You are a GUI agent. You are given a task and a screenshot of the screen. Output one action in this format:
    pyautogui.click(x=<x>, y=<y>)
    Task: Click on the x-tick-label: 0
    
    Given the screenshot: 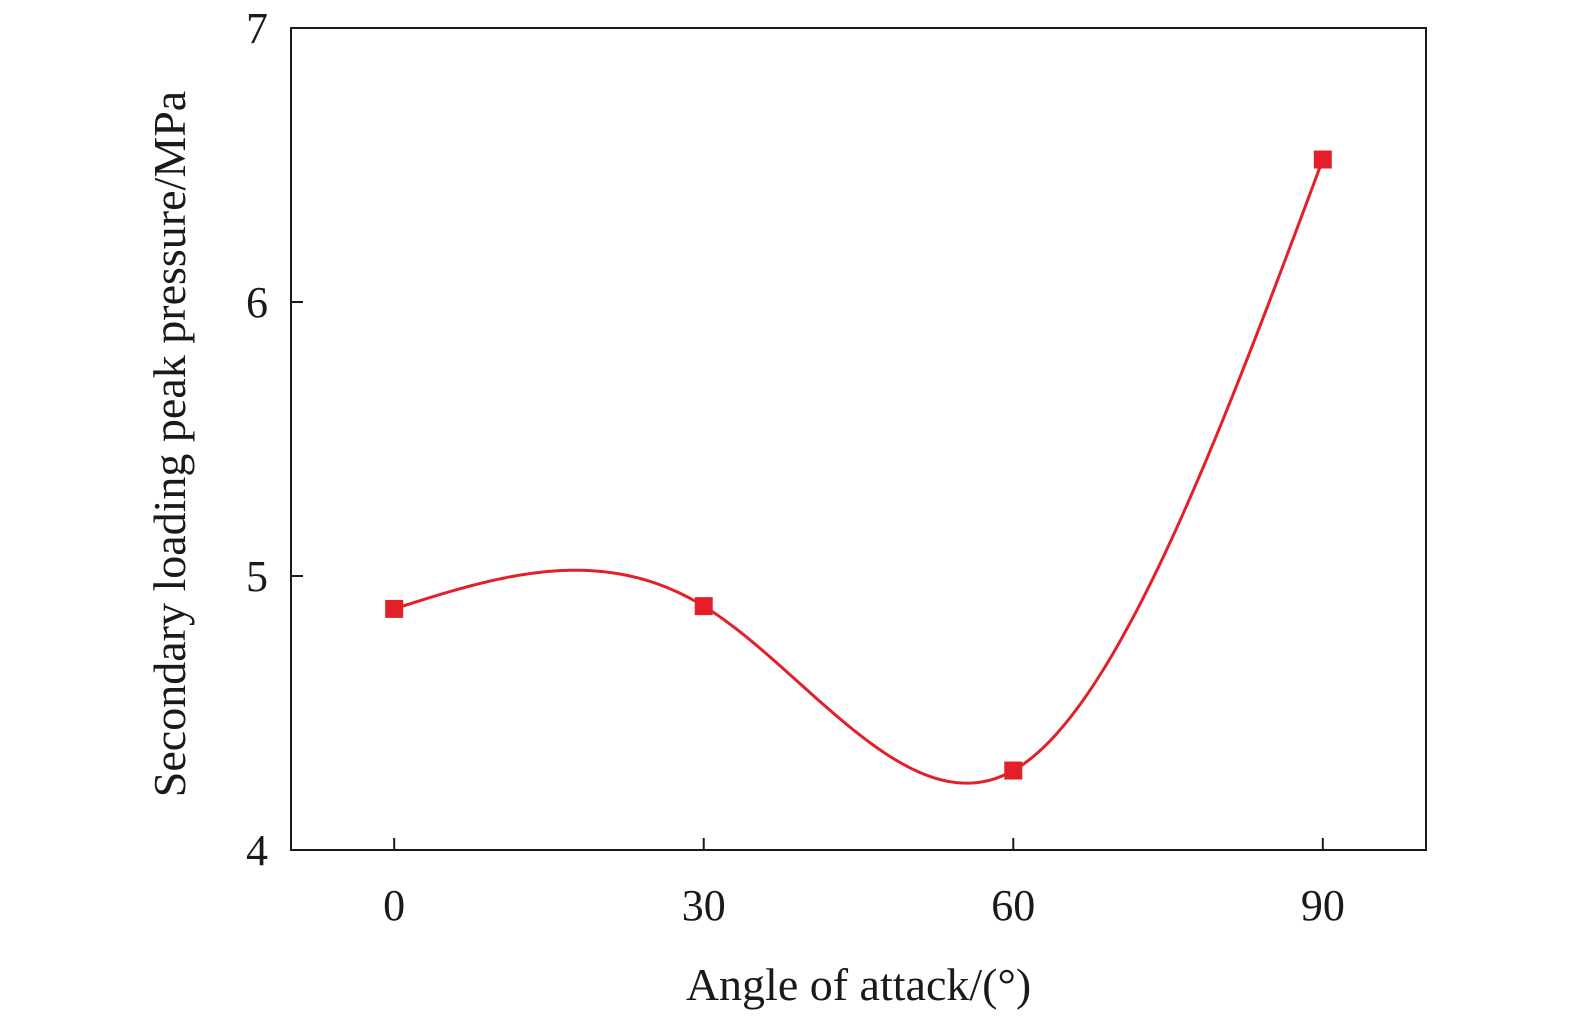 What is the action you would take?
    pyautogui.click(x=394, y=905)
    